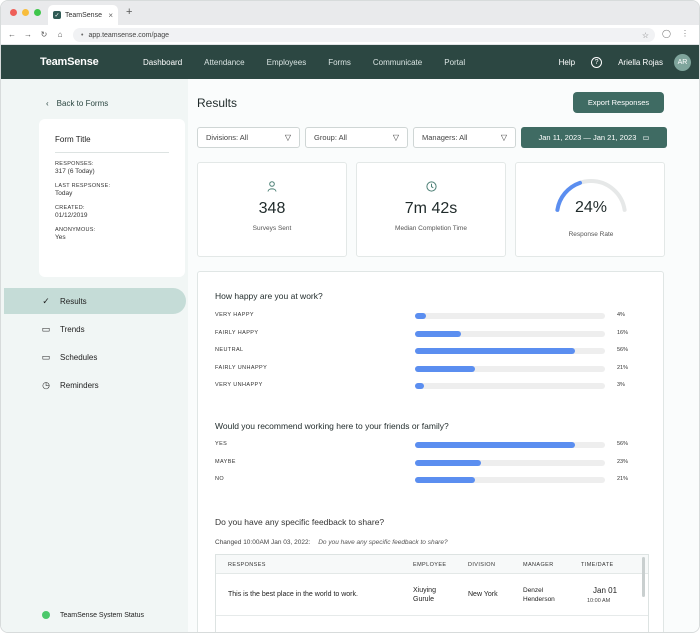 Image resolution: width=700 pixels, height=633 pixels. What do you see at coordinates (431, 187) in the screenshot?
I see `clock-icon` at bounding box center [431, 187].